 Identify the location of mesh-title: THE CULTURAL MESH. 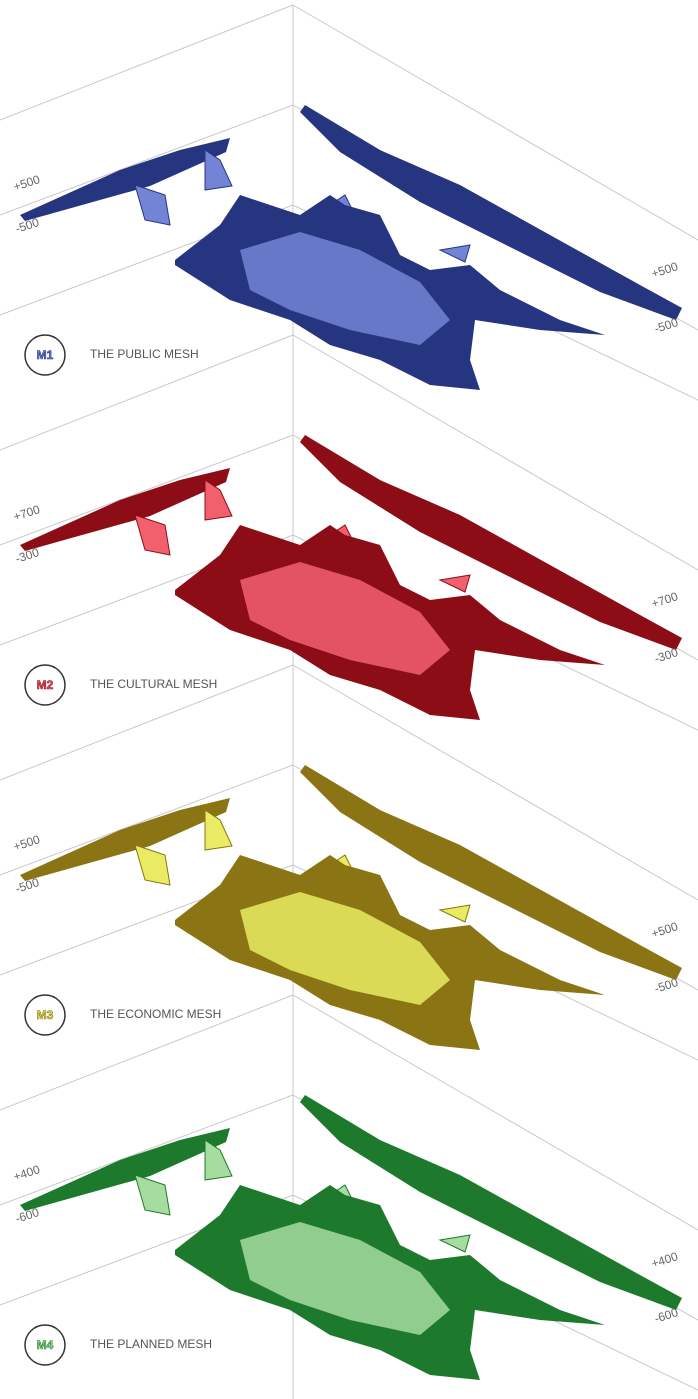
(153, 684).